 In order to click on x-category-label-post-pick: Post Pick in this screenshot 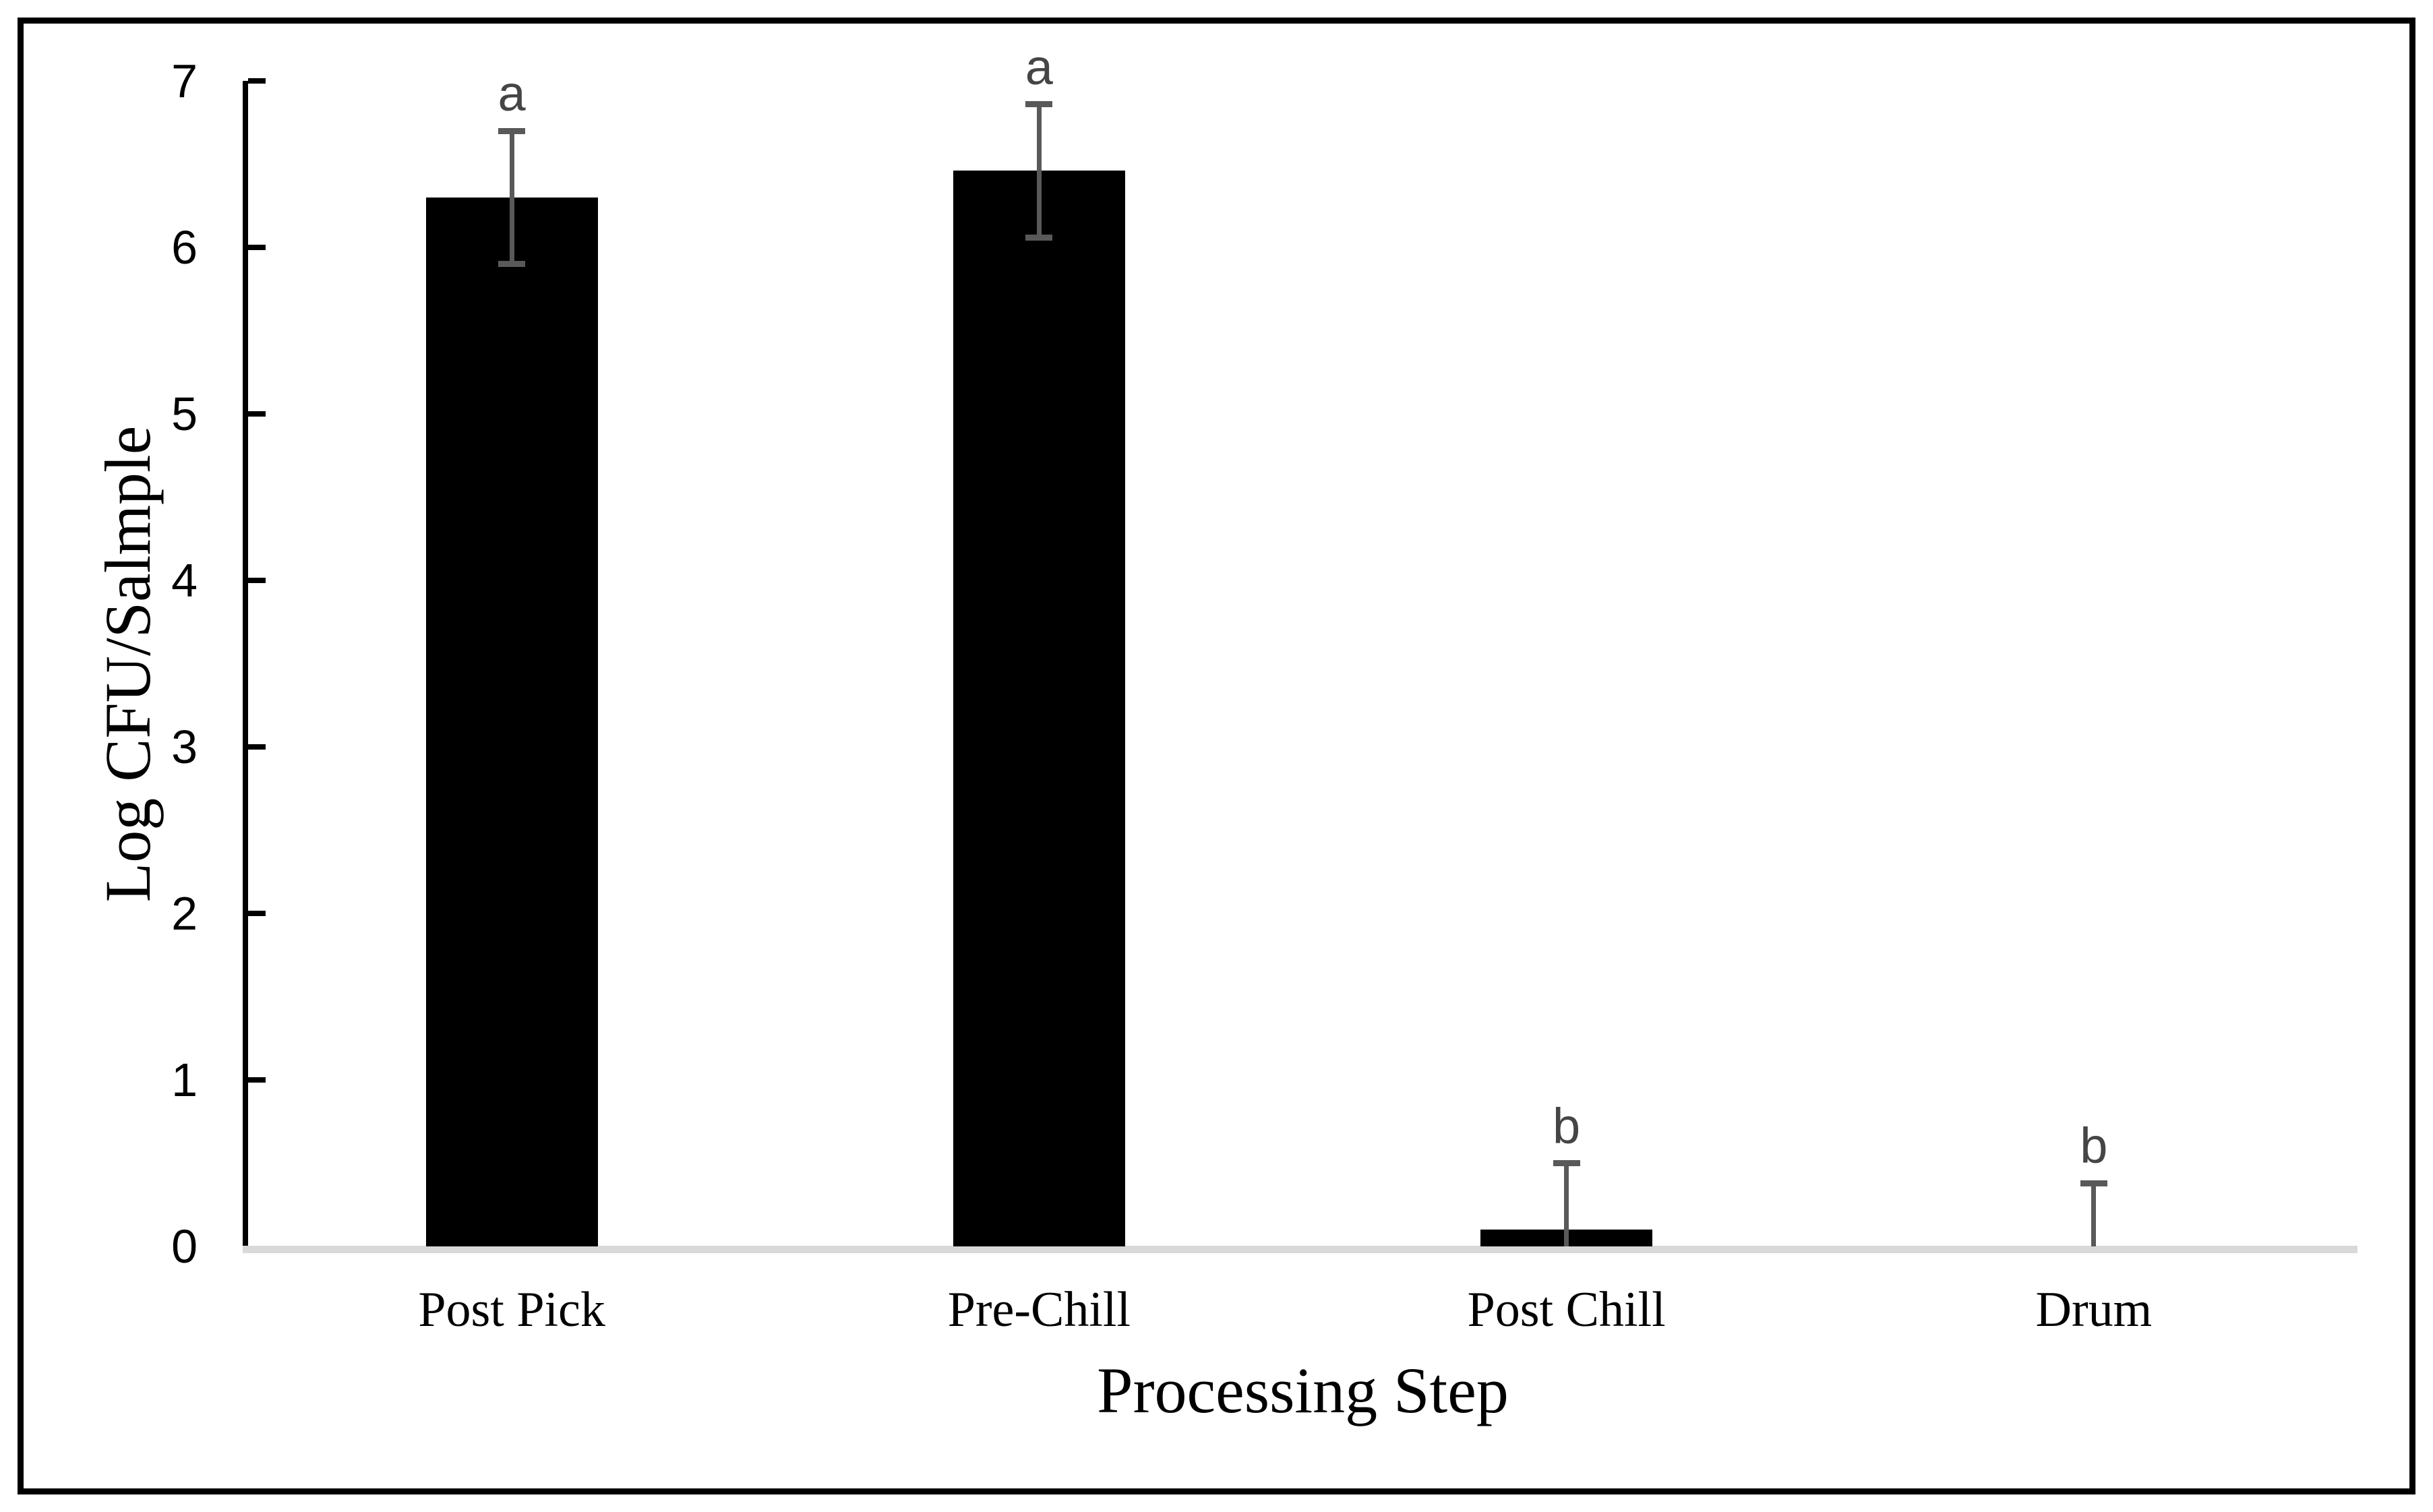, I will do `click(512, 1309)`.